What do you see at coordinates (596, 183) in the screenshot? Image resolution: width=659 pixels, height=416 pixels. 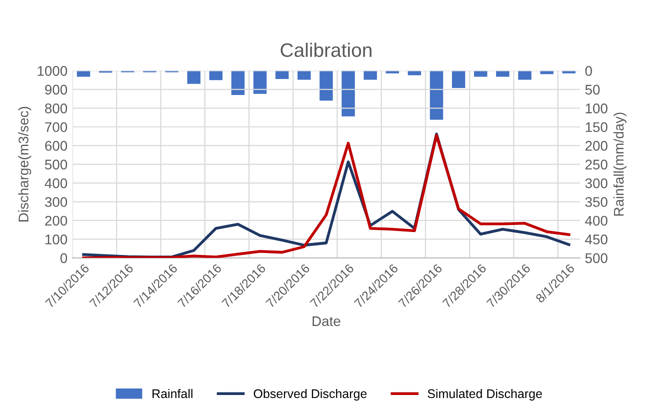 I see `y2-tick-label: 300` at bounding box center [596, 183].